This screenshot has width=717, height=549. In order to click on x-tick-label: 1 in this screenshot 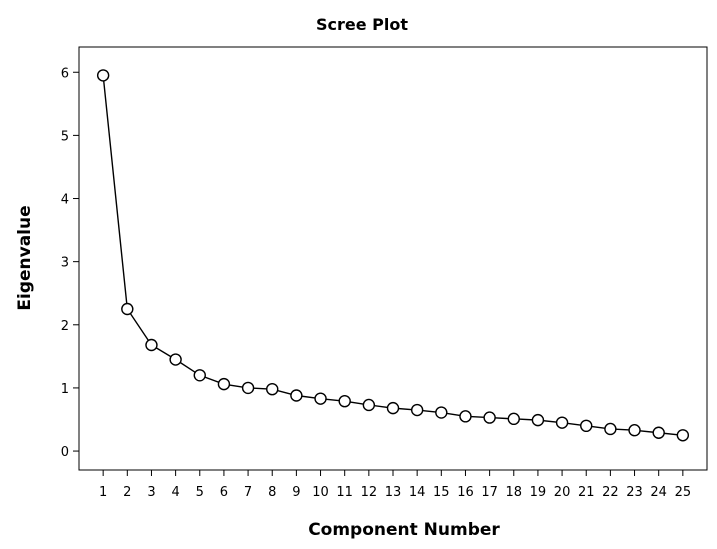, I will do `click(103, 492)`.